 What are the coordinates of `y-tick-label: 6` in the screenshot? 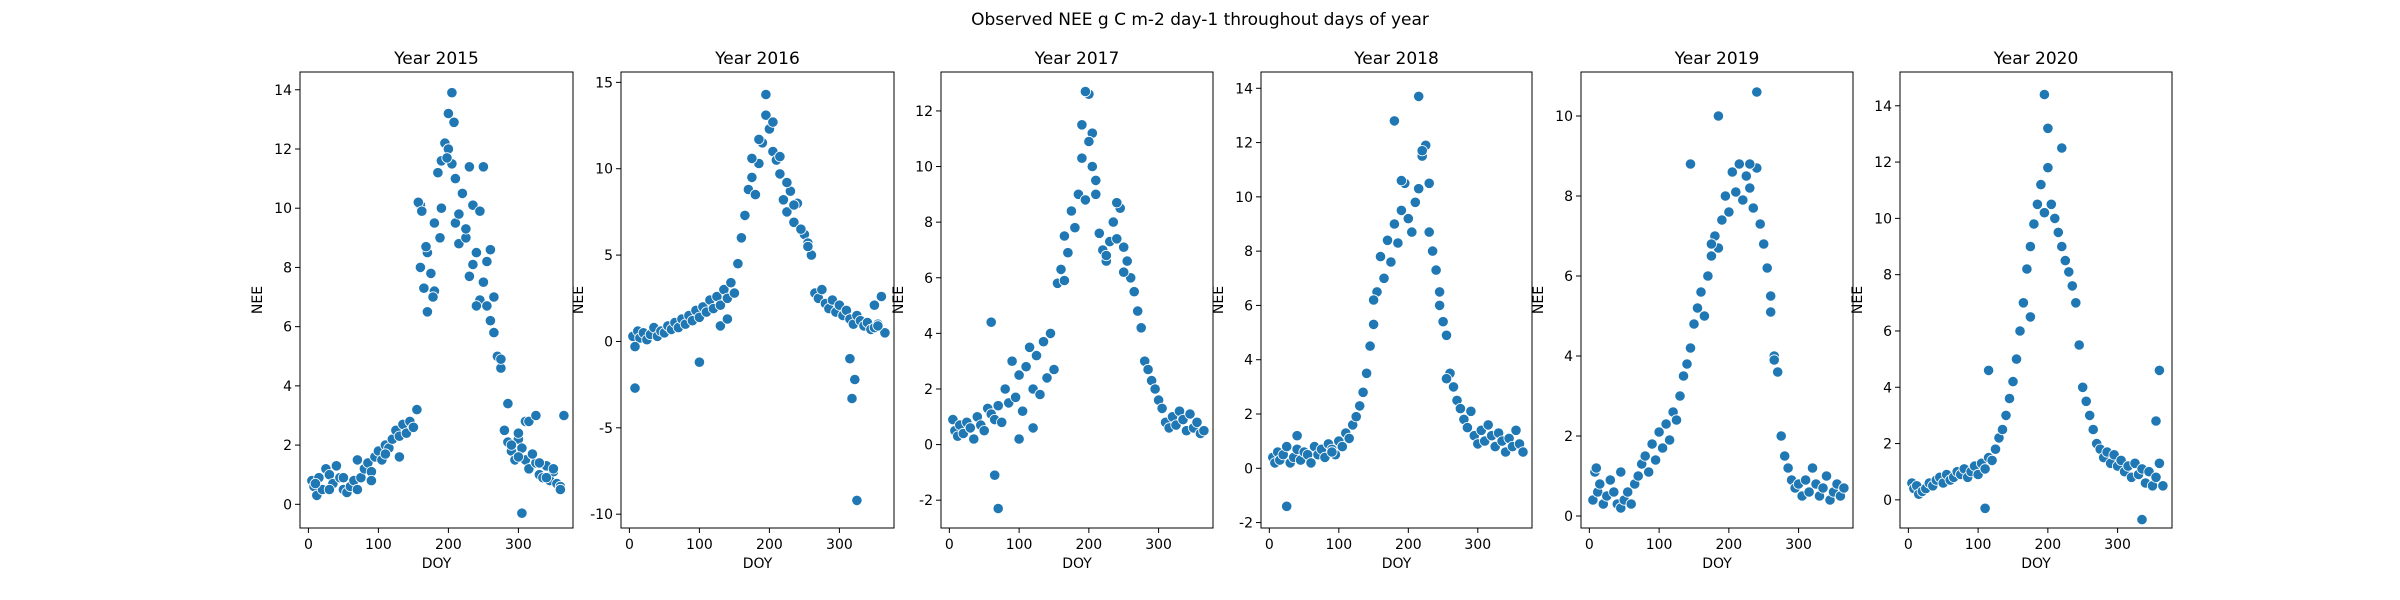 It's located at (928, 279).